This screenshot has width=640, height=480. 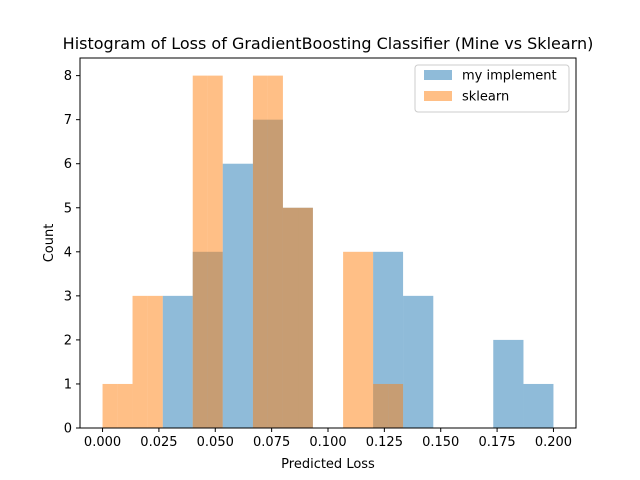 I want to click on y-tick-label: 5, so click(x=68, y=208).